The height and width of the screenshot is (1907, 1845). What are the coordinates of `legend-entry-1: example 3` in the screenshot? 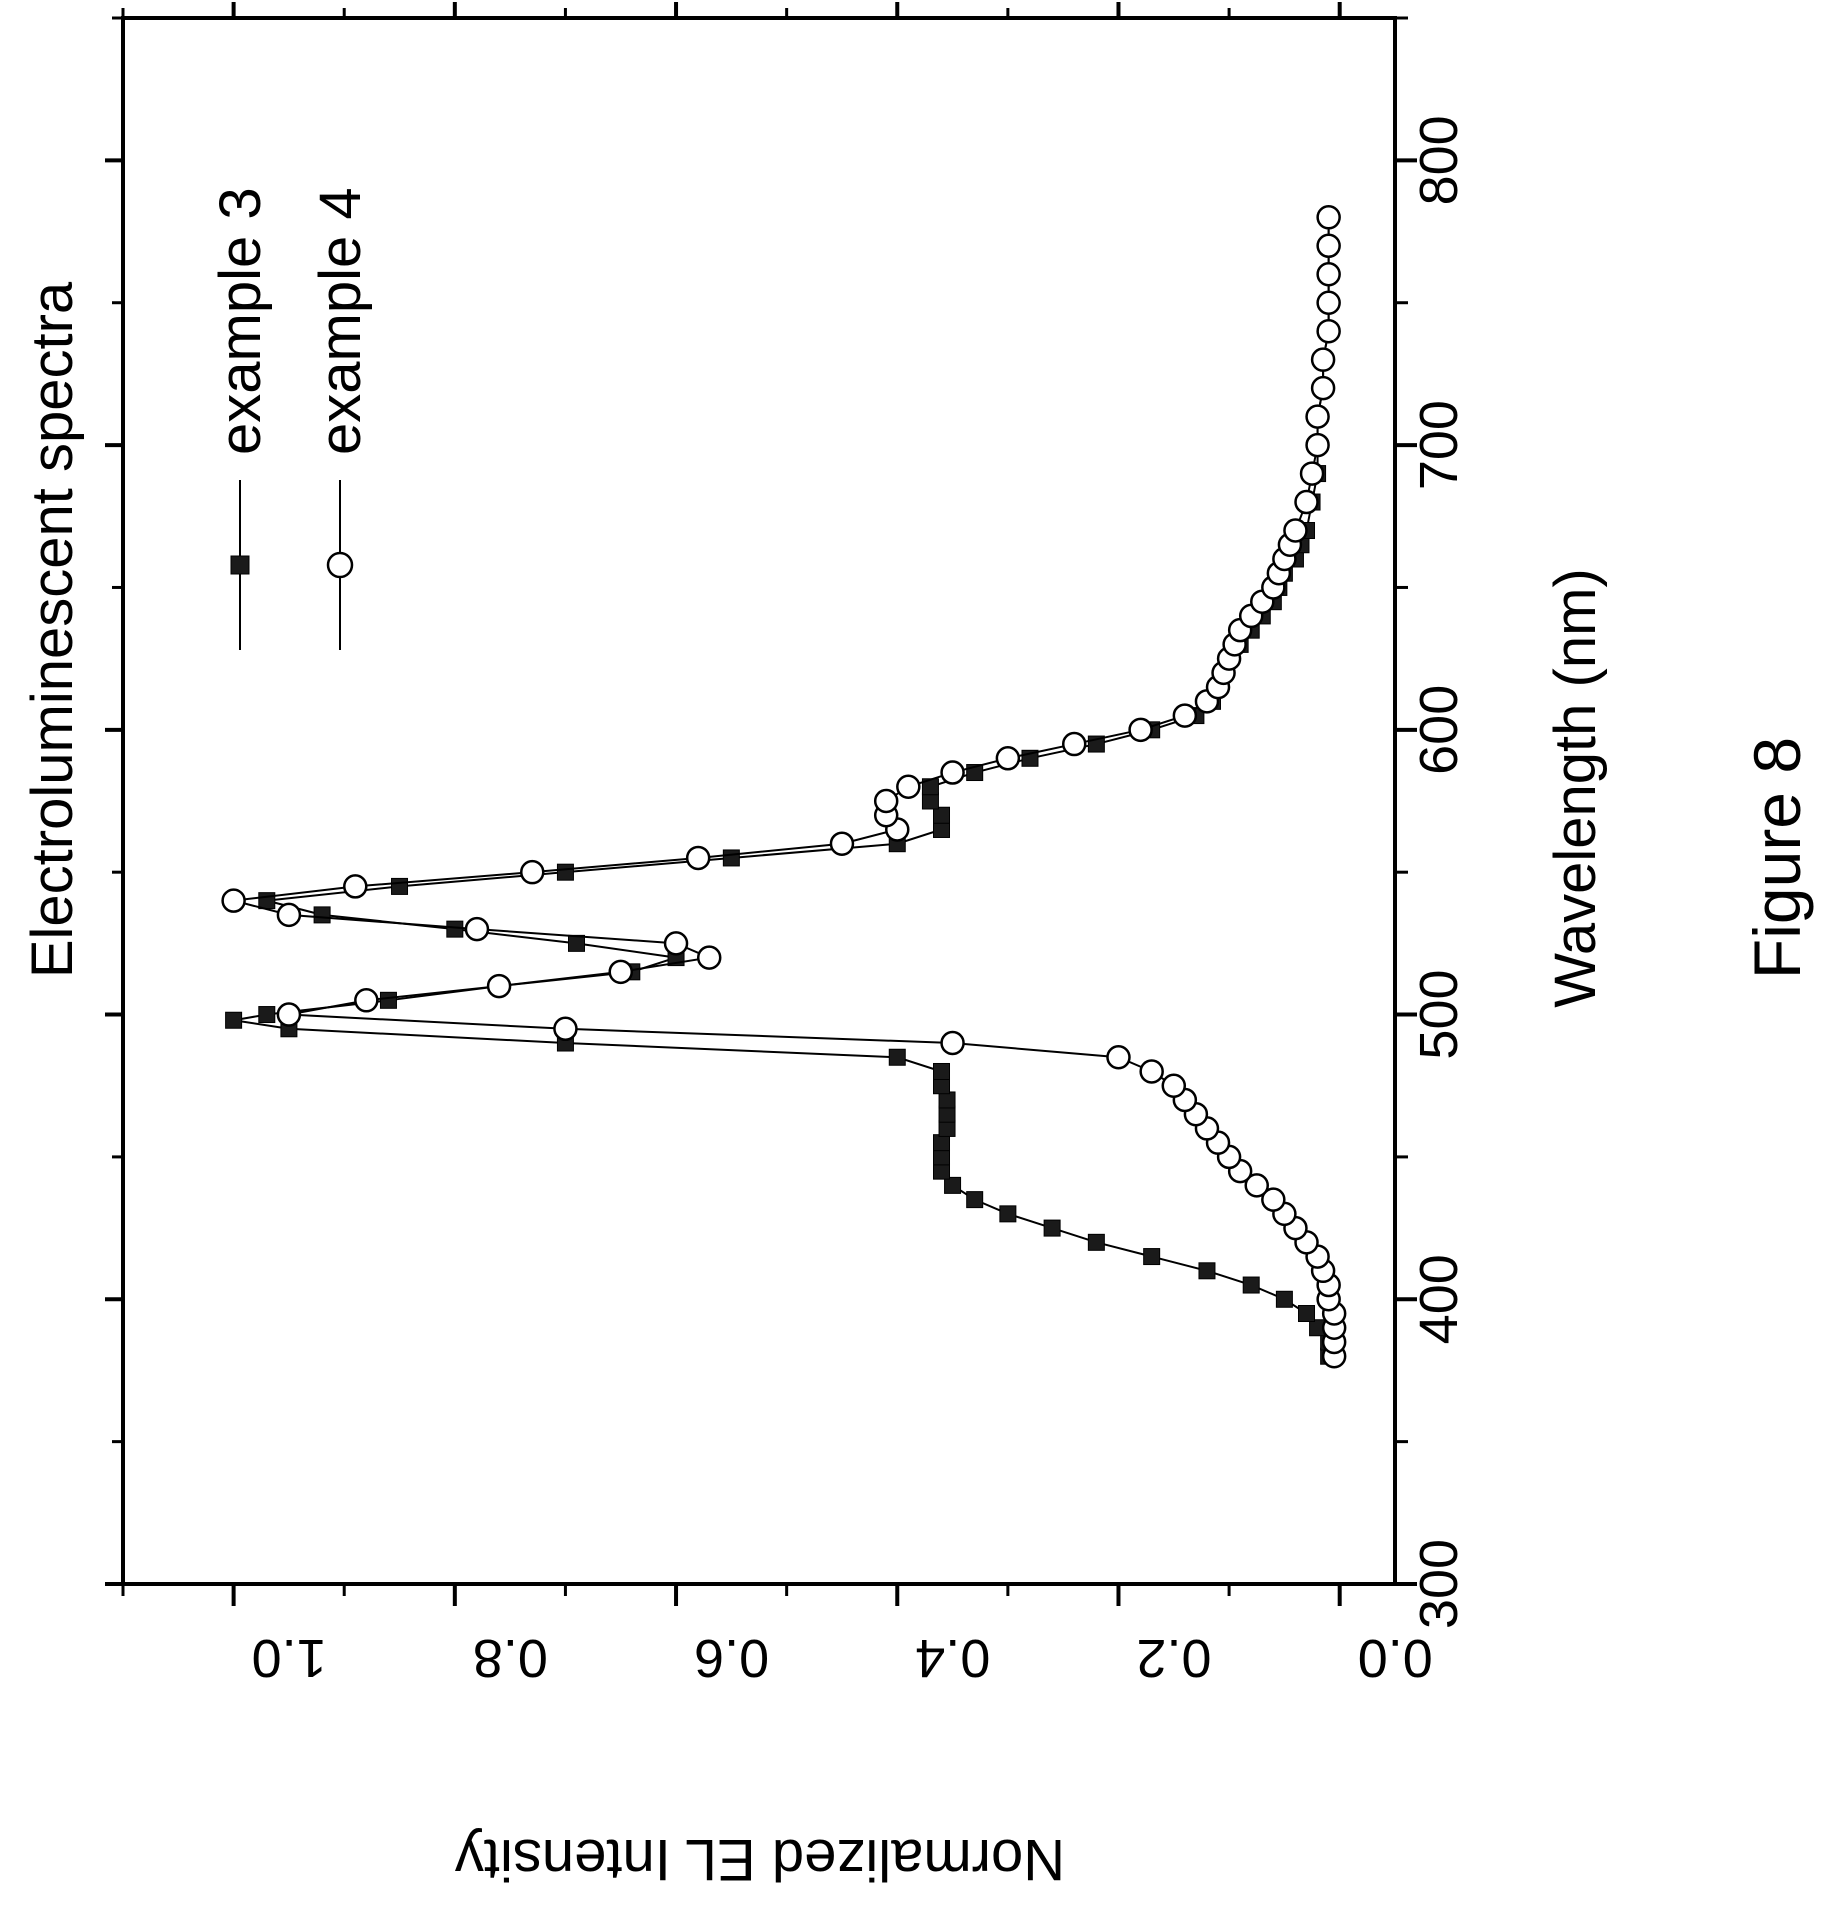 It's located at (240, 418).